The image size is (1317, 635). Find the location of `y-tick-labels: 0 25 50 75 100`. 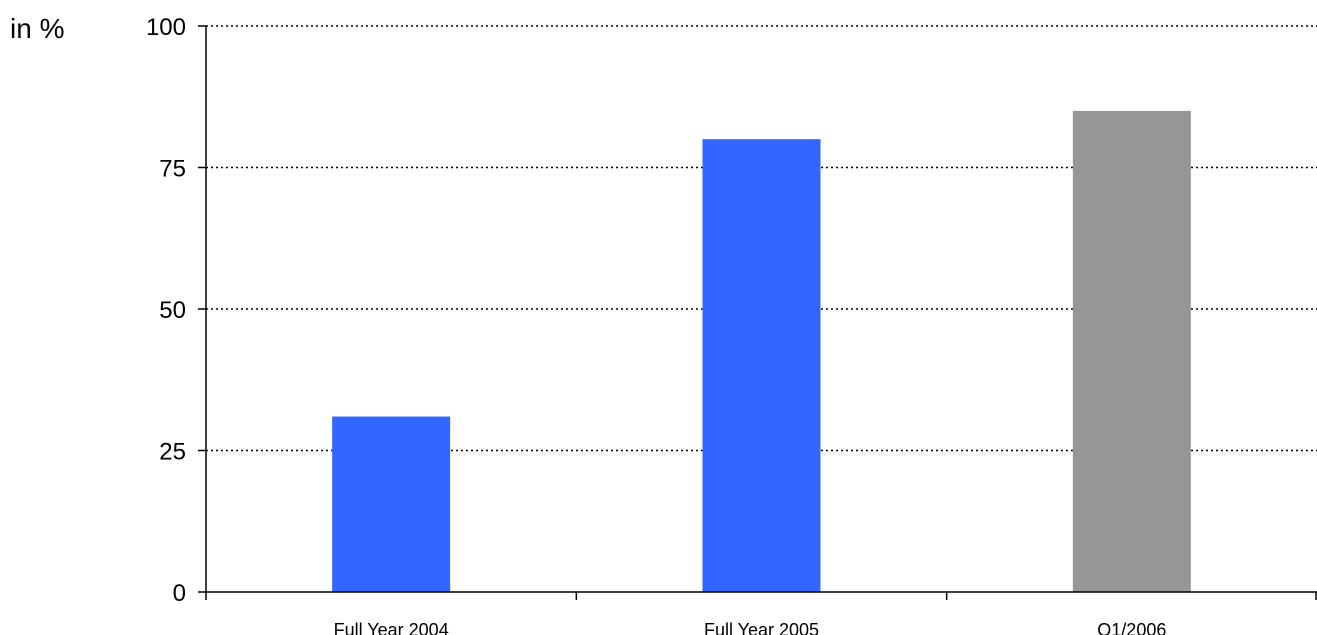

y-tick-labels: 0 25 50 75 100 is located at coordinates (166, 310).